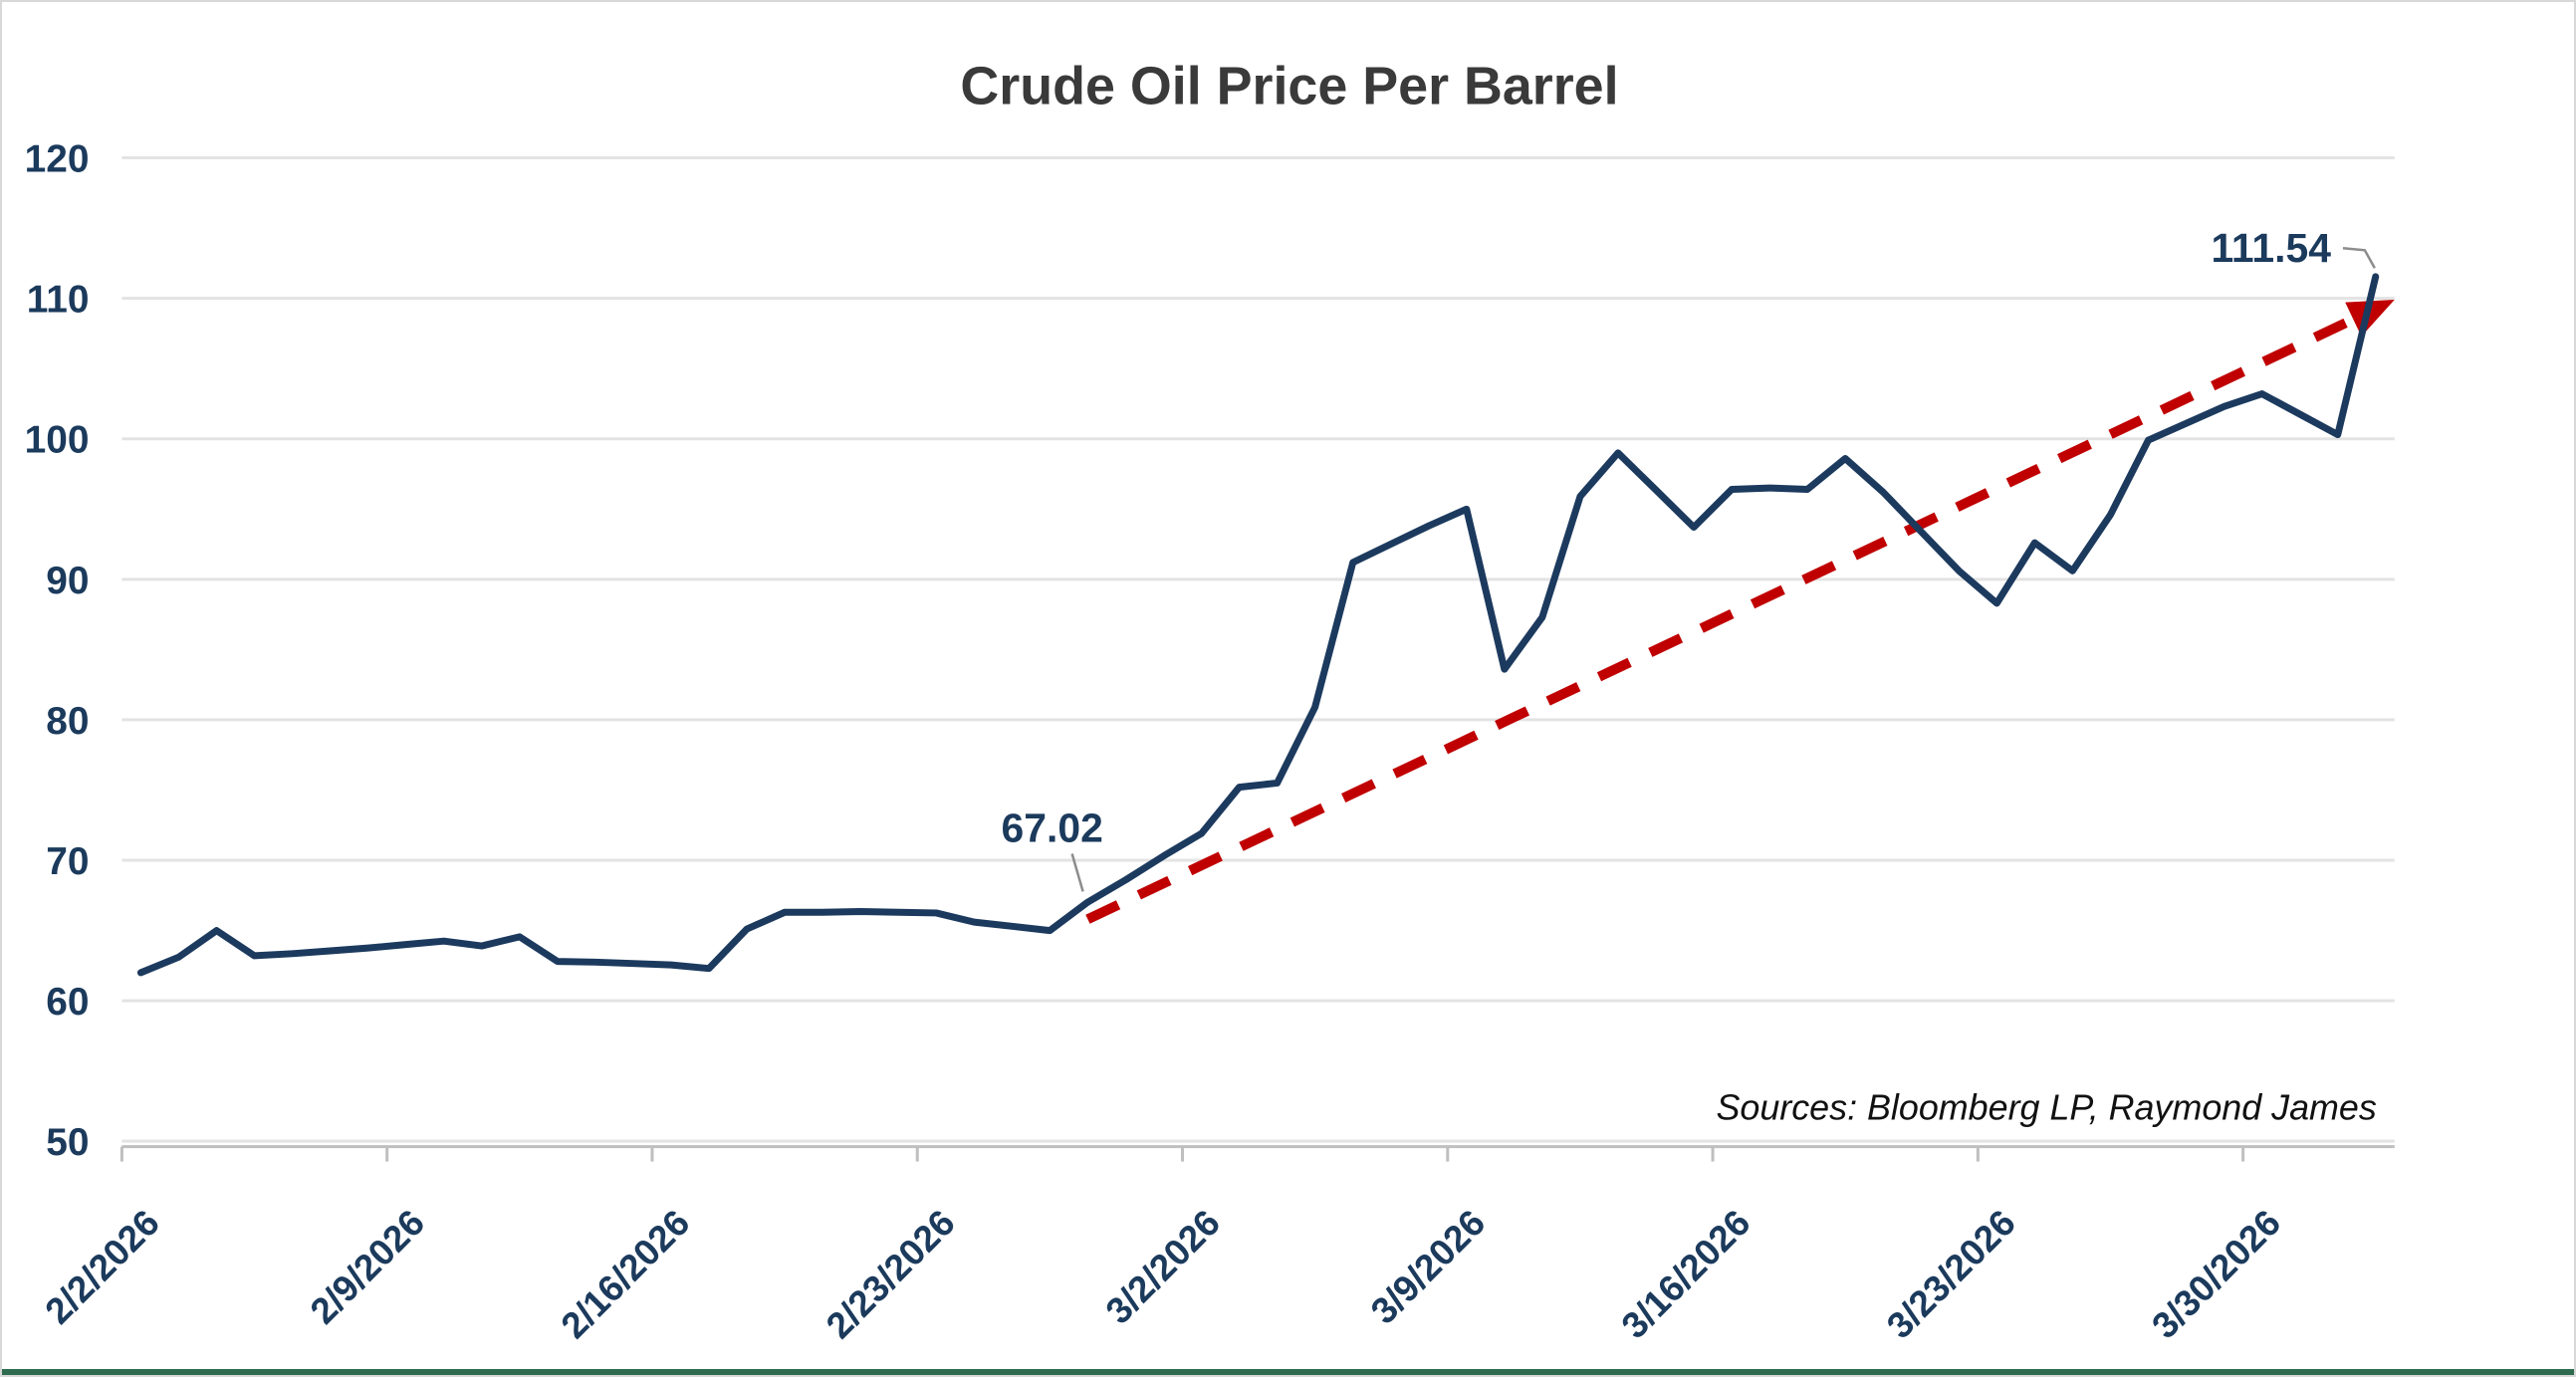  I want to click on x-tick-label: 3/16/2026, so click(1686, 1274).